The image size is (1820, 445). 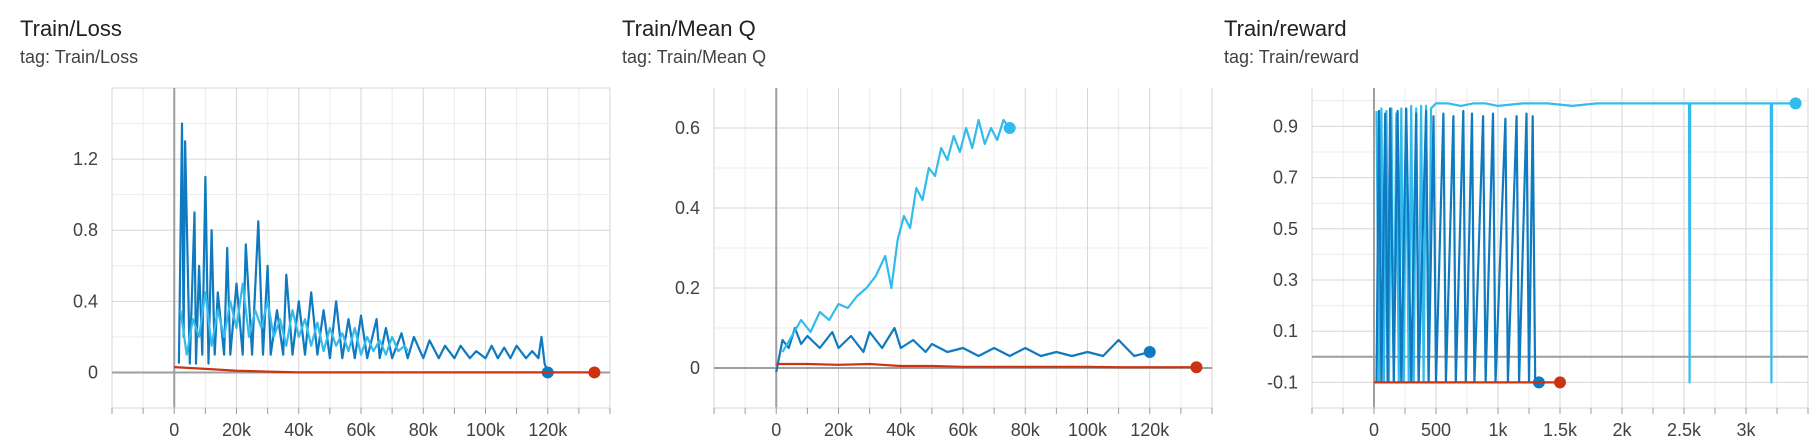 I want to click on y-tick-label: 0.2, so click(x=687, y=288).